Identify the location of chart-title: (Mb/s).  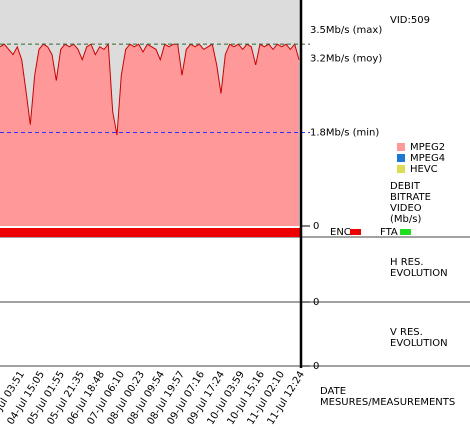
(405, 219).